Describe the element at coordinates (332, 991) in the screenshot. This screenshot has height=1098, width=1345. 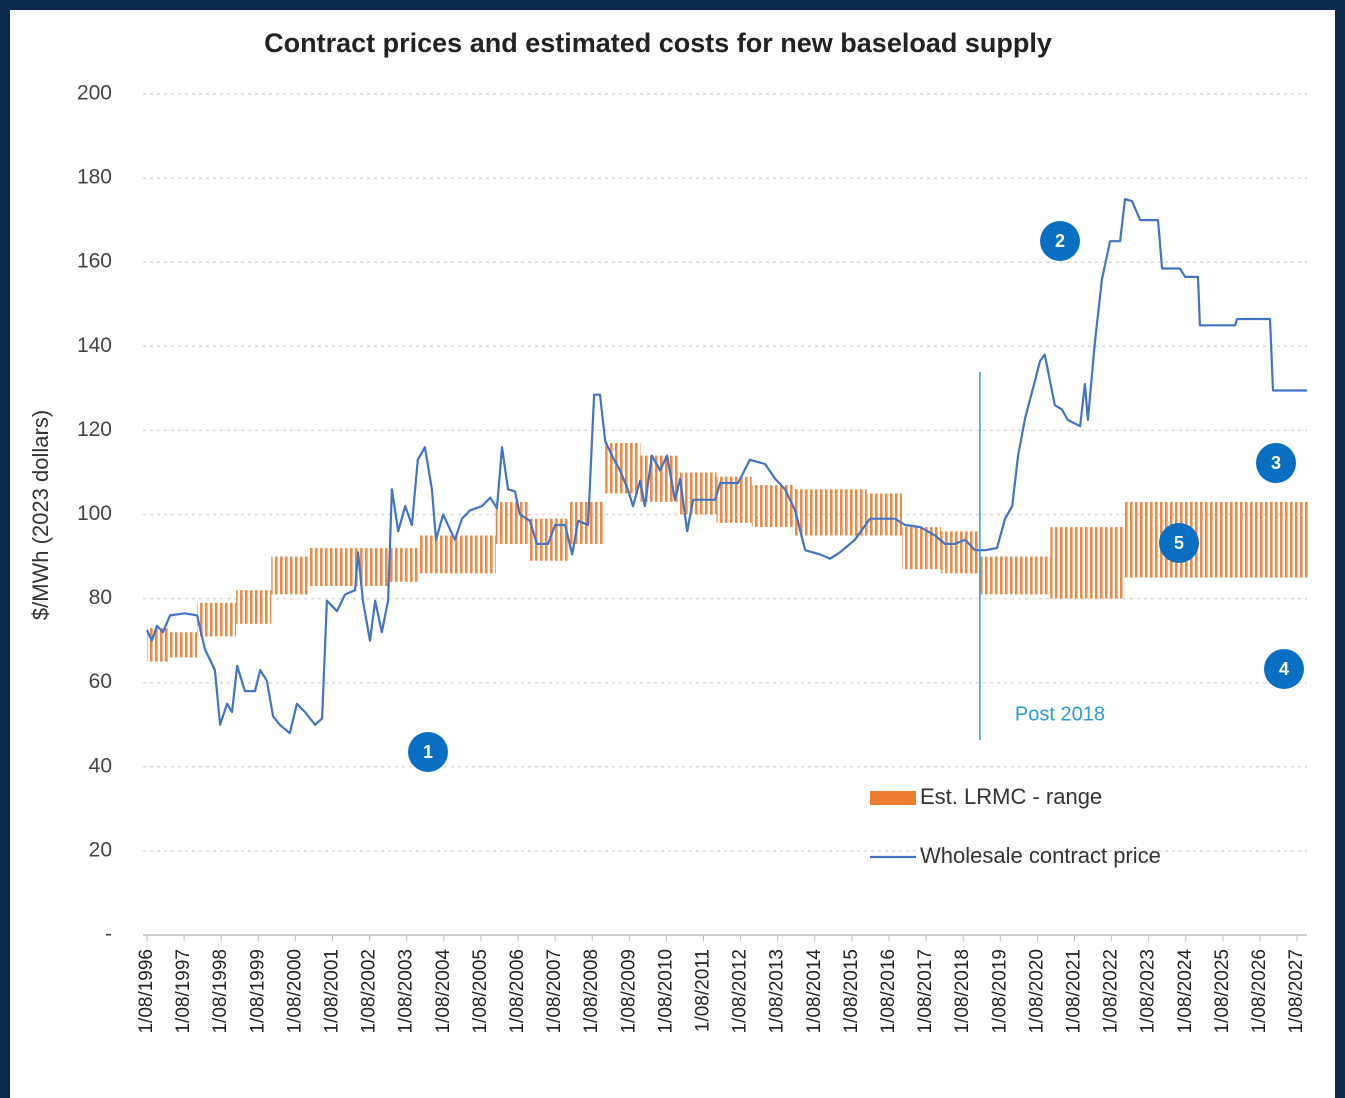
I see `x-tick-label: 1/08/2001` at that location.